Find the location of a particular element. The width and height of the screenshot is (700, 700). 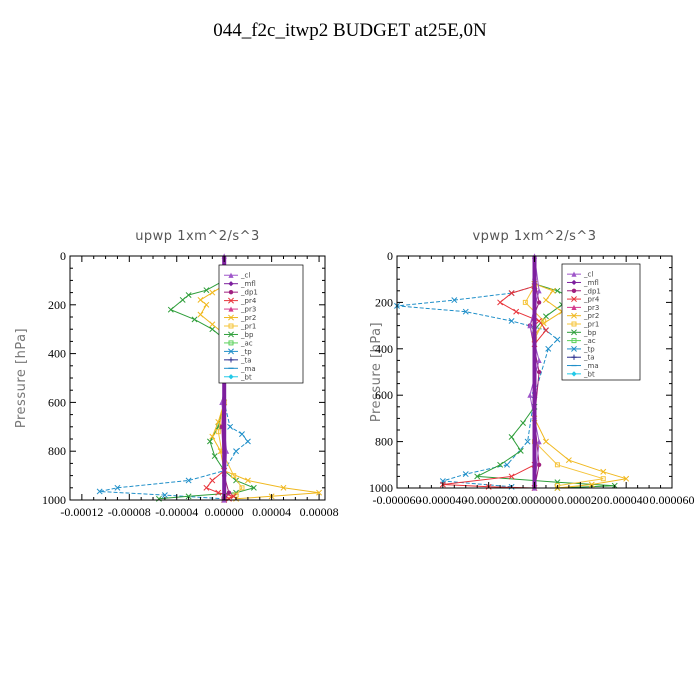

x-tick-label: 0.000060 is located at coordinates (672, 500).